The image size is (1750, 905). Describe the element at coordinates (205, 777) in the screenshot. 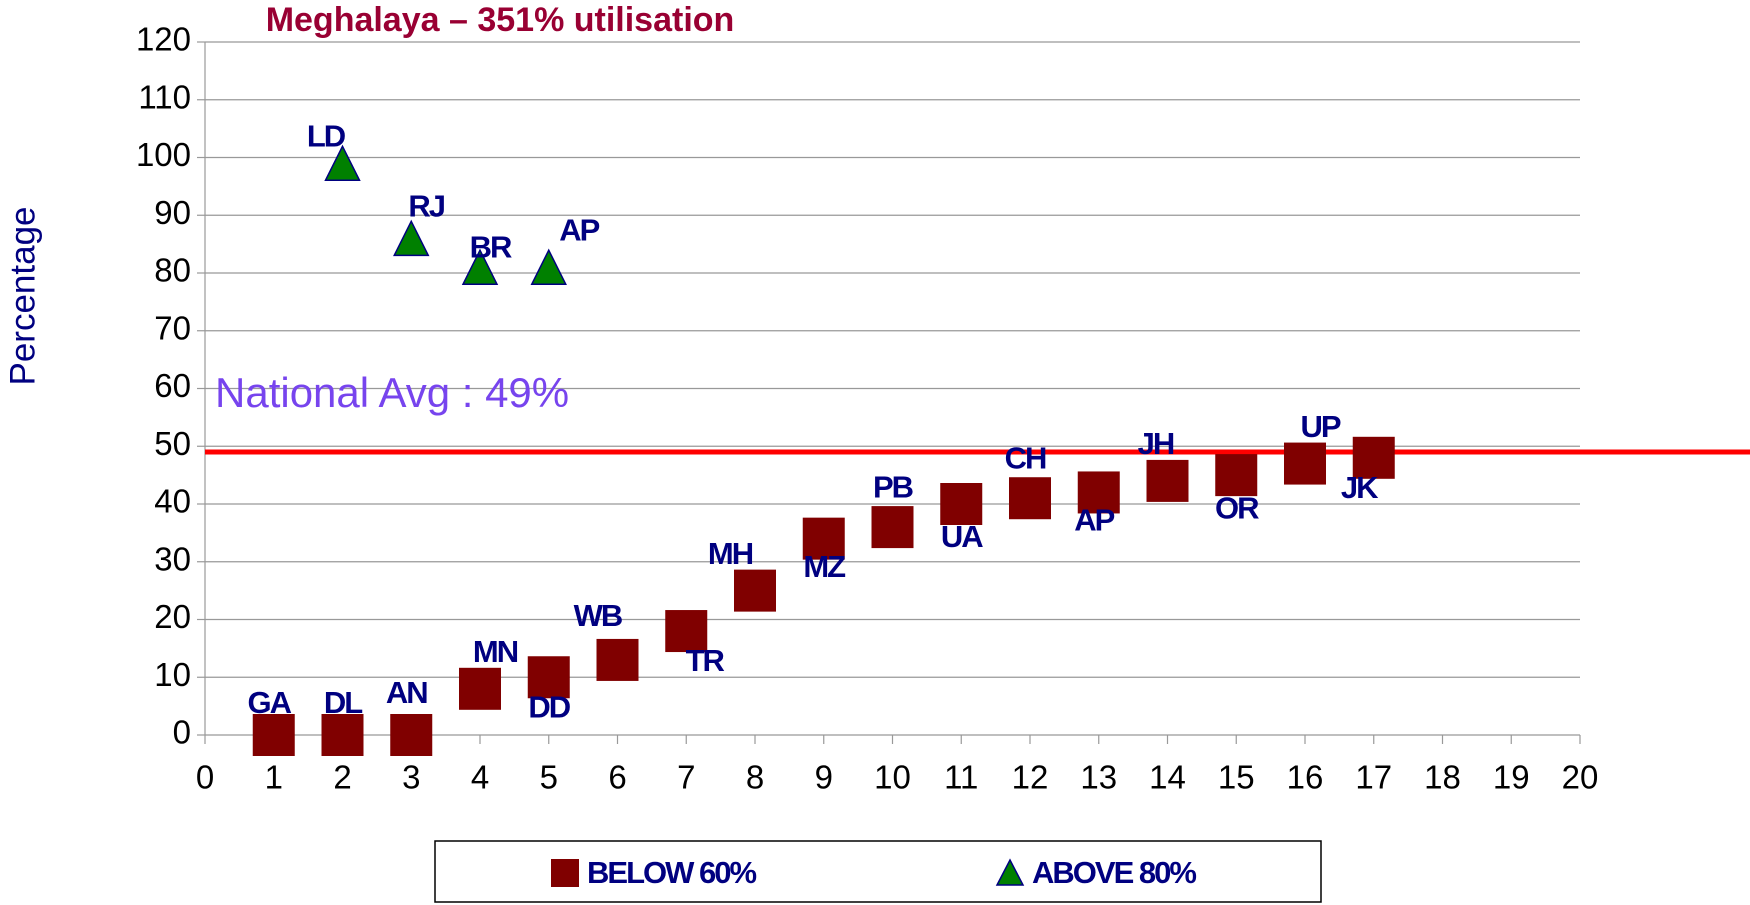

I see `x-tick-label: 0` at that location.